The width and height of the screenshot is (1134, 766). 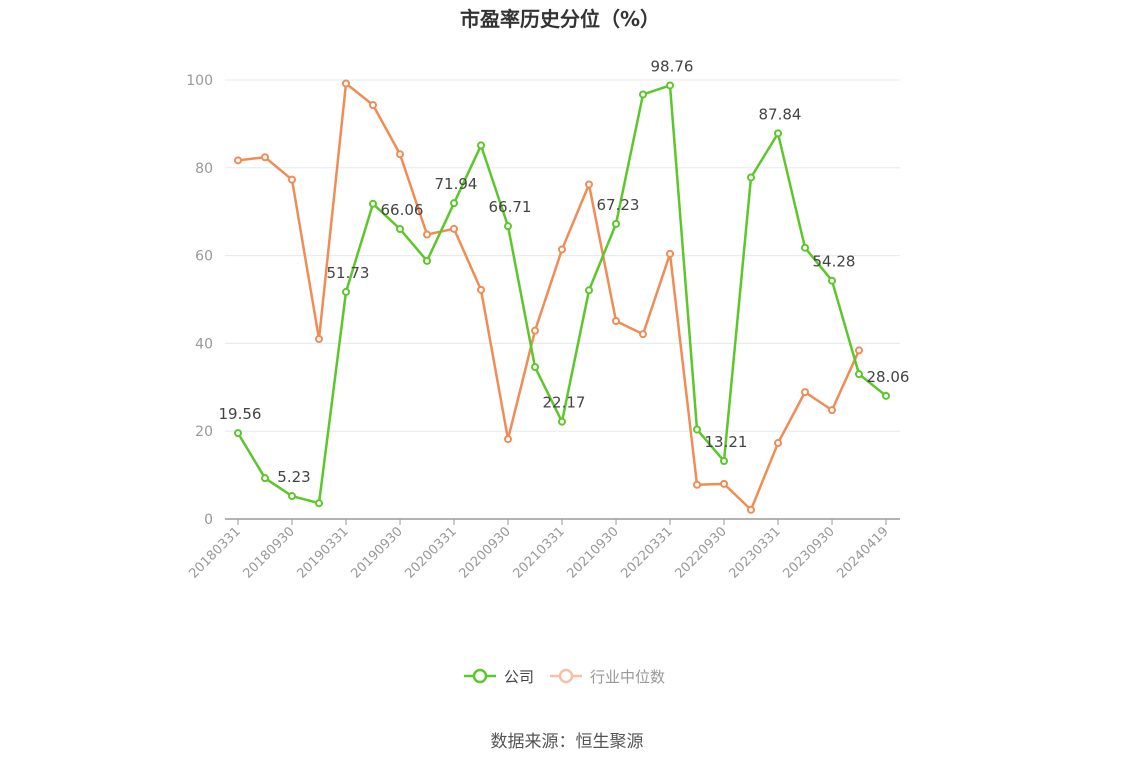 I want to click on y-tick-label: 0, so click(x=208, y=520).